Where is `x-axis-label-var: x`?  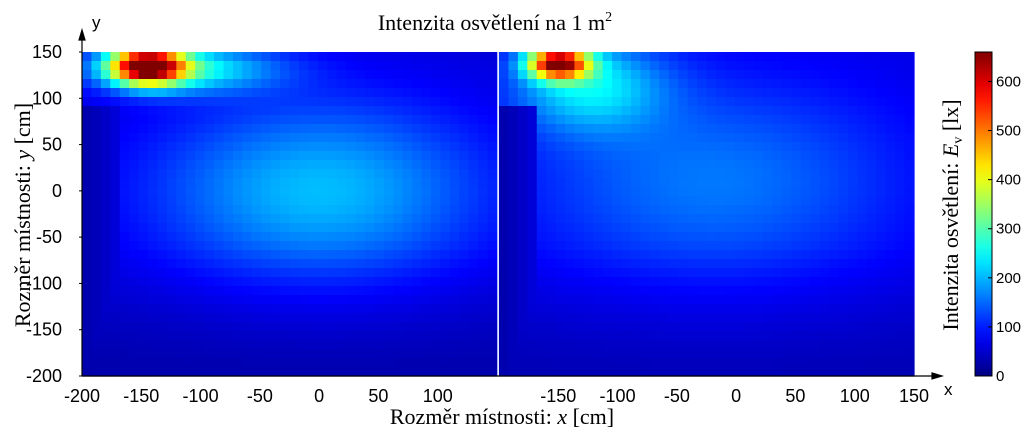 x-axis-label-var: x is located at coordinates (561, 416).